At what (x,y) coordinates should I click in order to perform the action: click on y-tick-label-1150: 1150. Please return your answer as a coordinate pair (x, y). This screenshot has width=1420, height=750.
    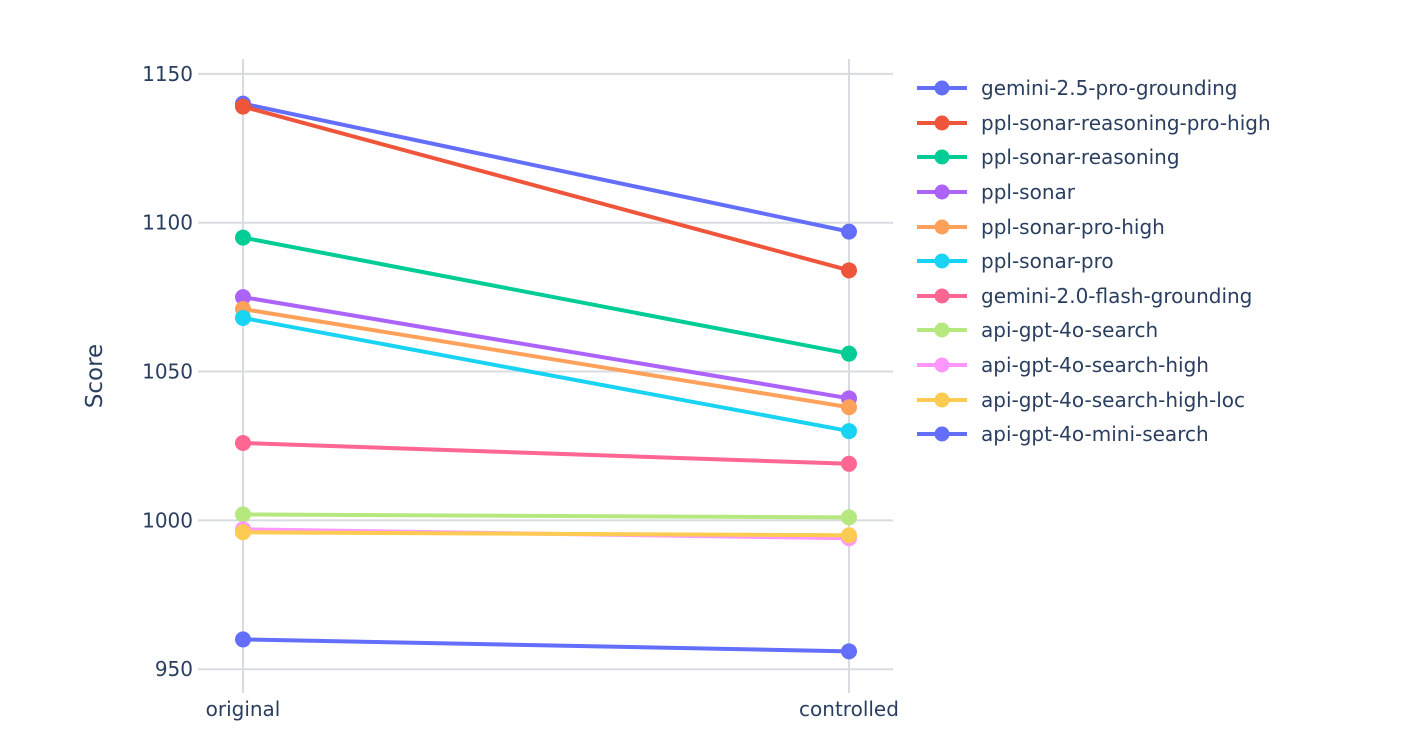
    Looking at the image, I should click on (167, 74).